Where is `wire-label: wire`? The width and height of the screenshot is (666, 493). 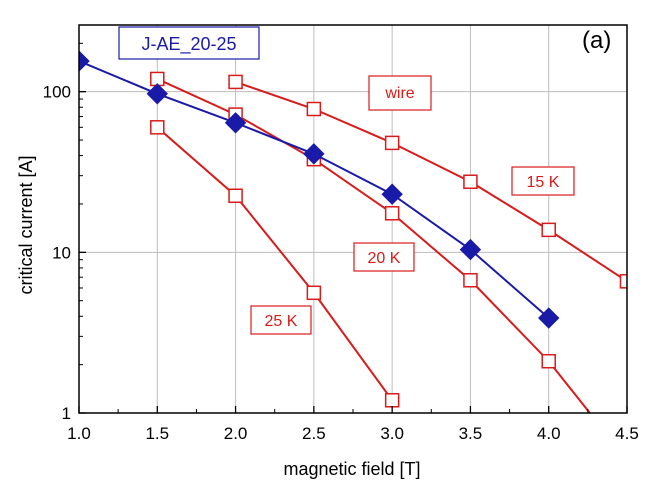 wire-label: wire is located at coordinates (399, 93).